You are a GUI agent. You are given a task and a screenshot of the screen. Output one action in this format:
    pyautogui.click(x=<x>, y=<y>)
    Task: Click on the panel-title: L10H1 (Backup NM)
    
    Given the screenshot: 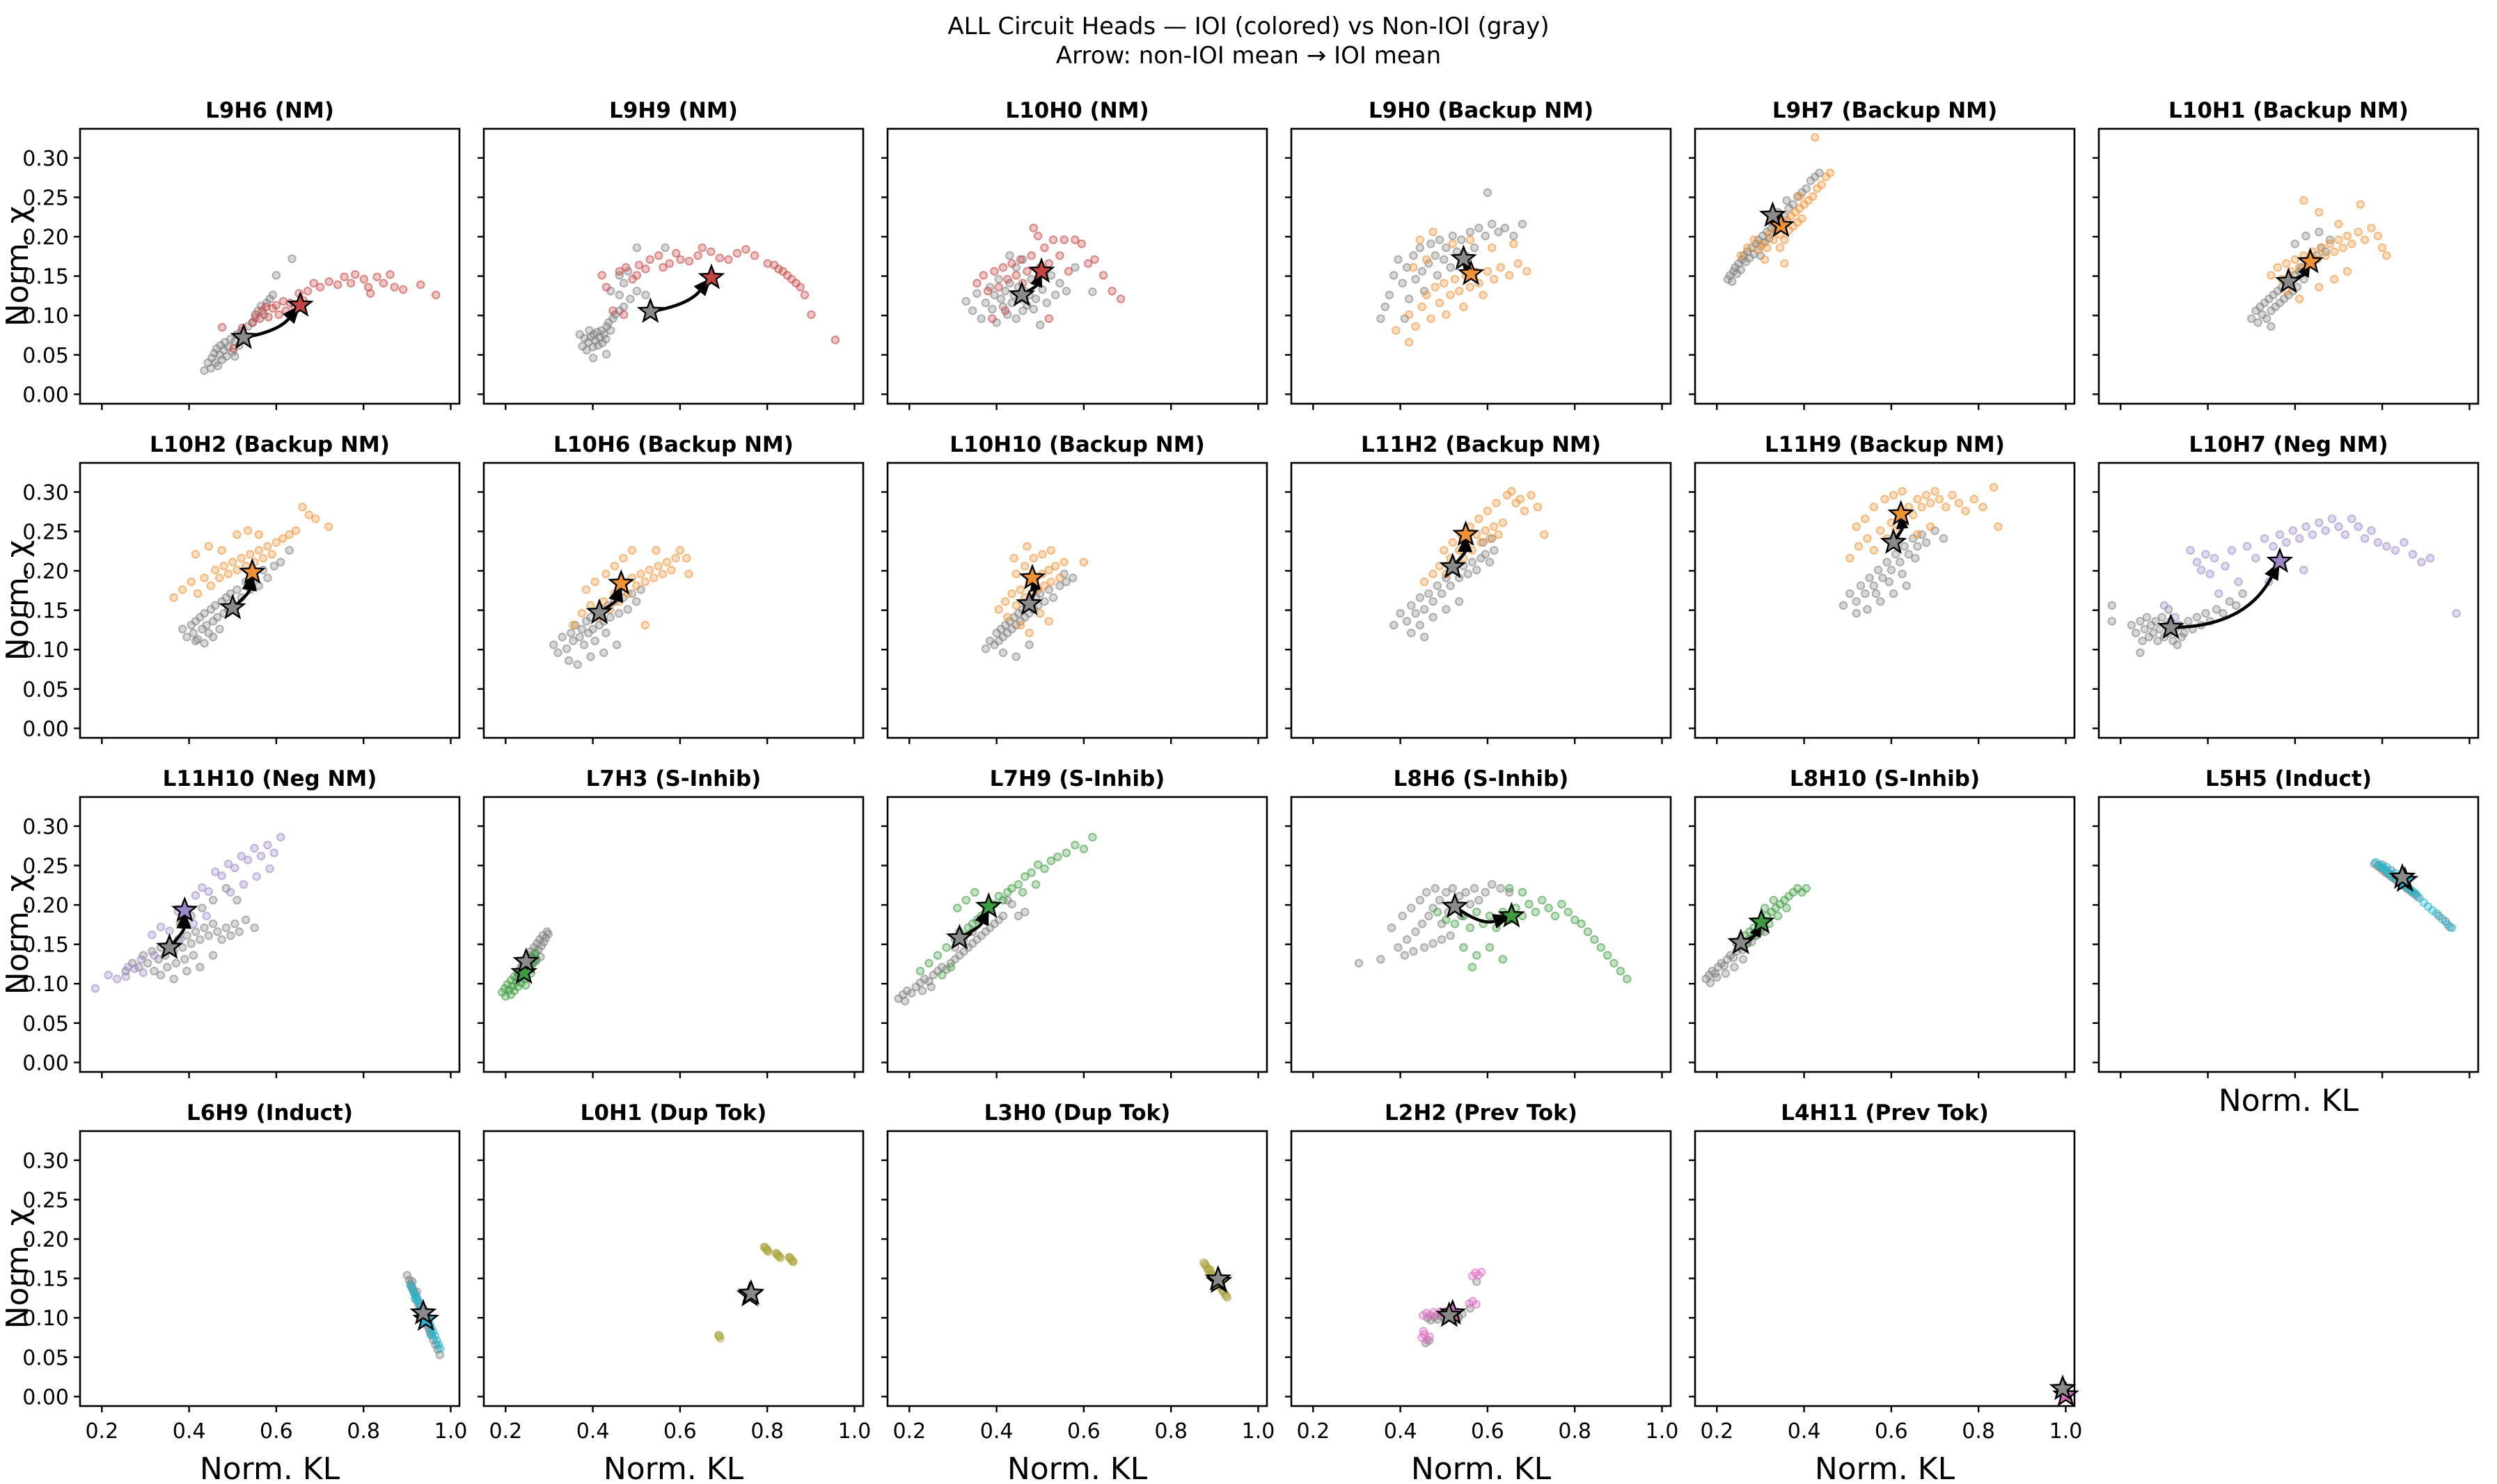 What is the action you would take?
    pyautogui.click(x=2288, y=111)
    